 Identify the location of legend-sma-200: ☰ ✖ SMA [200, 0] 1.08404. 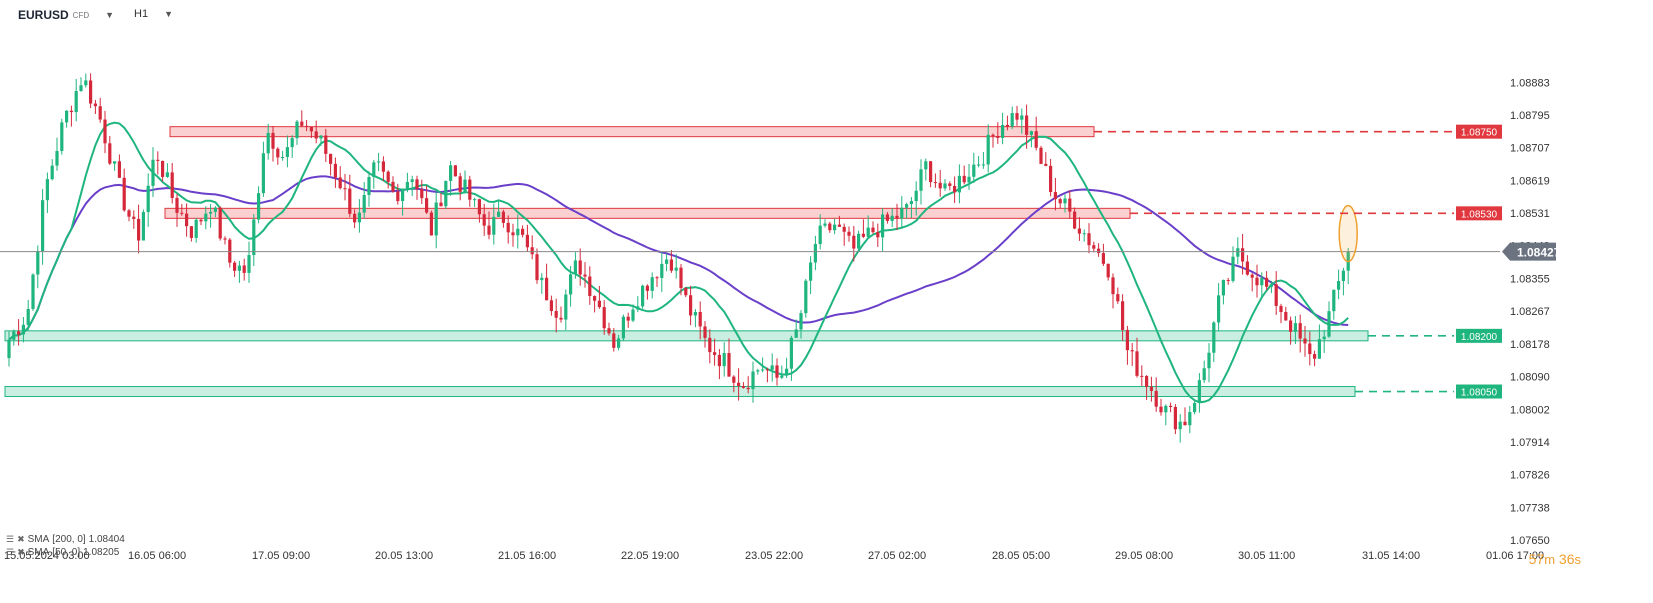
(65, 539).